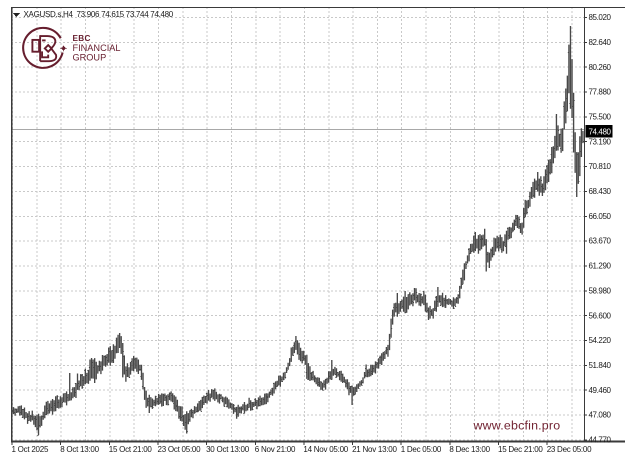  Describe the element at coordinates (600, 315) in the screenshot. I see `svg-text: 56.600` at that location.